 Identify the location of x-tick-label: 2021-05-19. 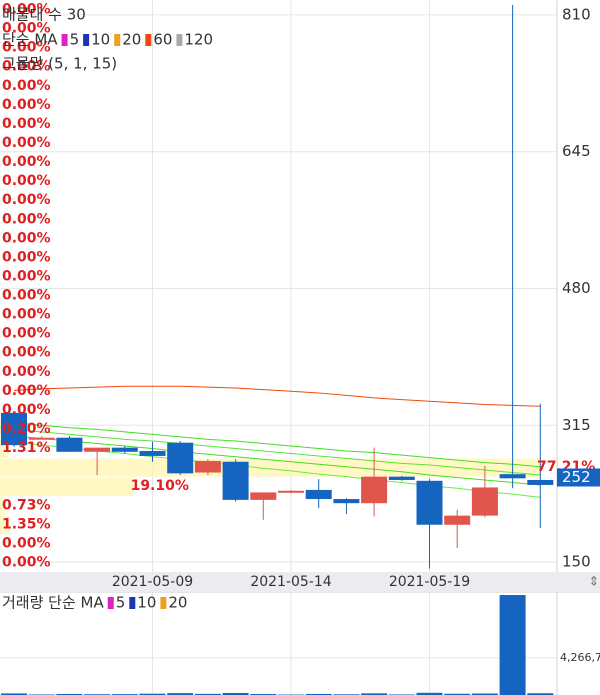
(429, 582).